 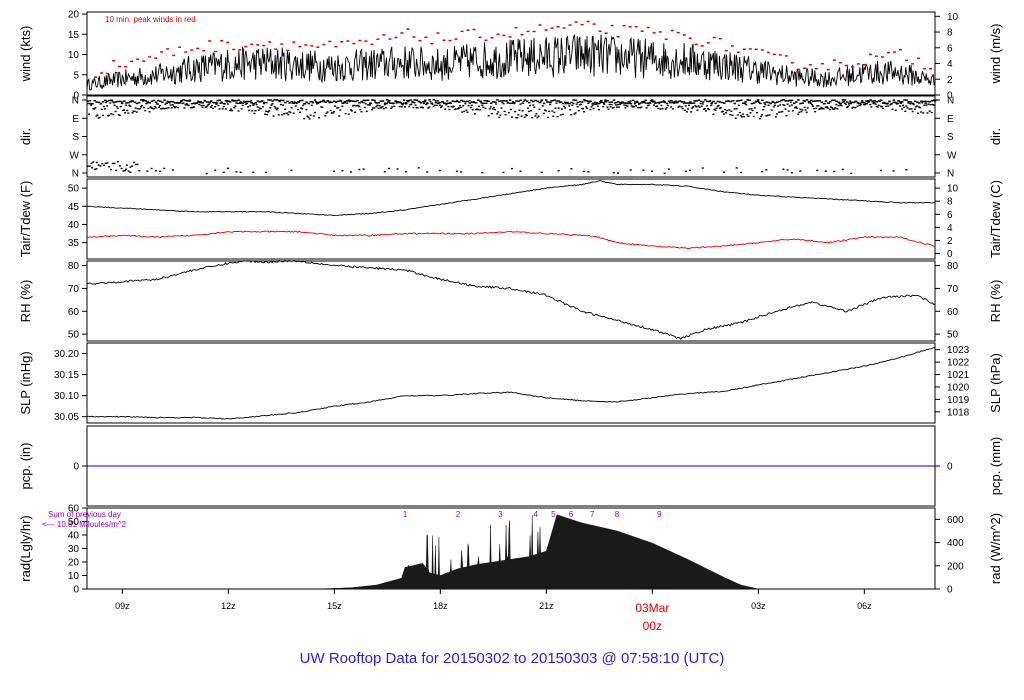 I want to click on rh-rtick-label: 60, so click(x=953, y=312).